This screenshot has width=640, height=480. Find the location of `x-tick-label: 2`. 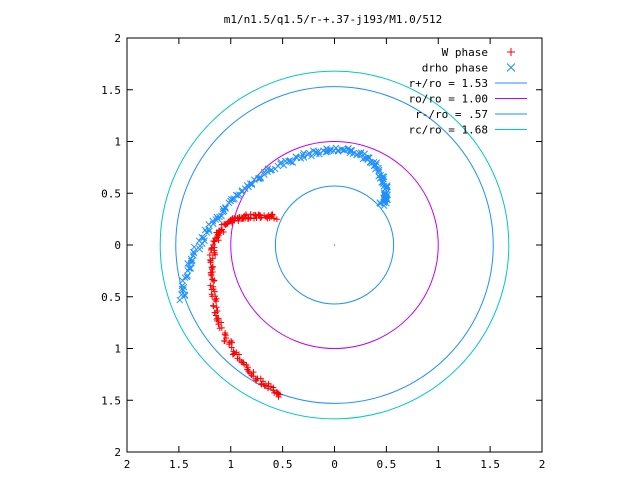

x-tick-label: 2 is located at coordinates (127, 464).